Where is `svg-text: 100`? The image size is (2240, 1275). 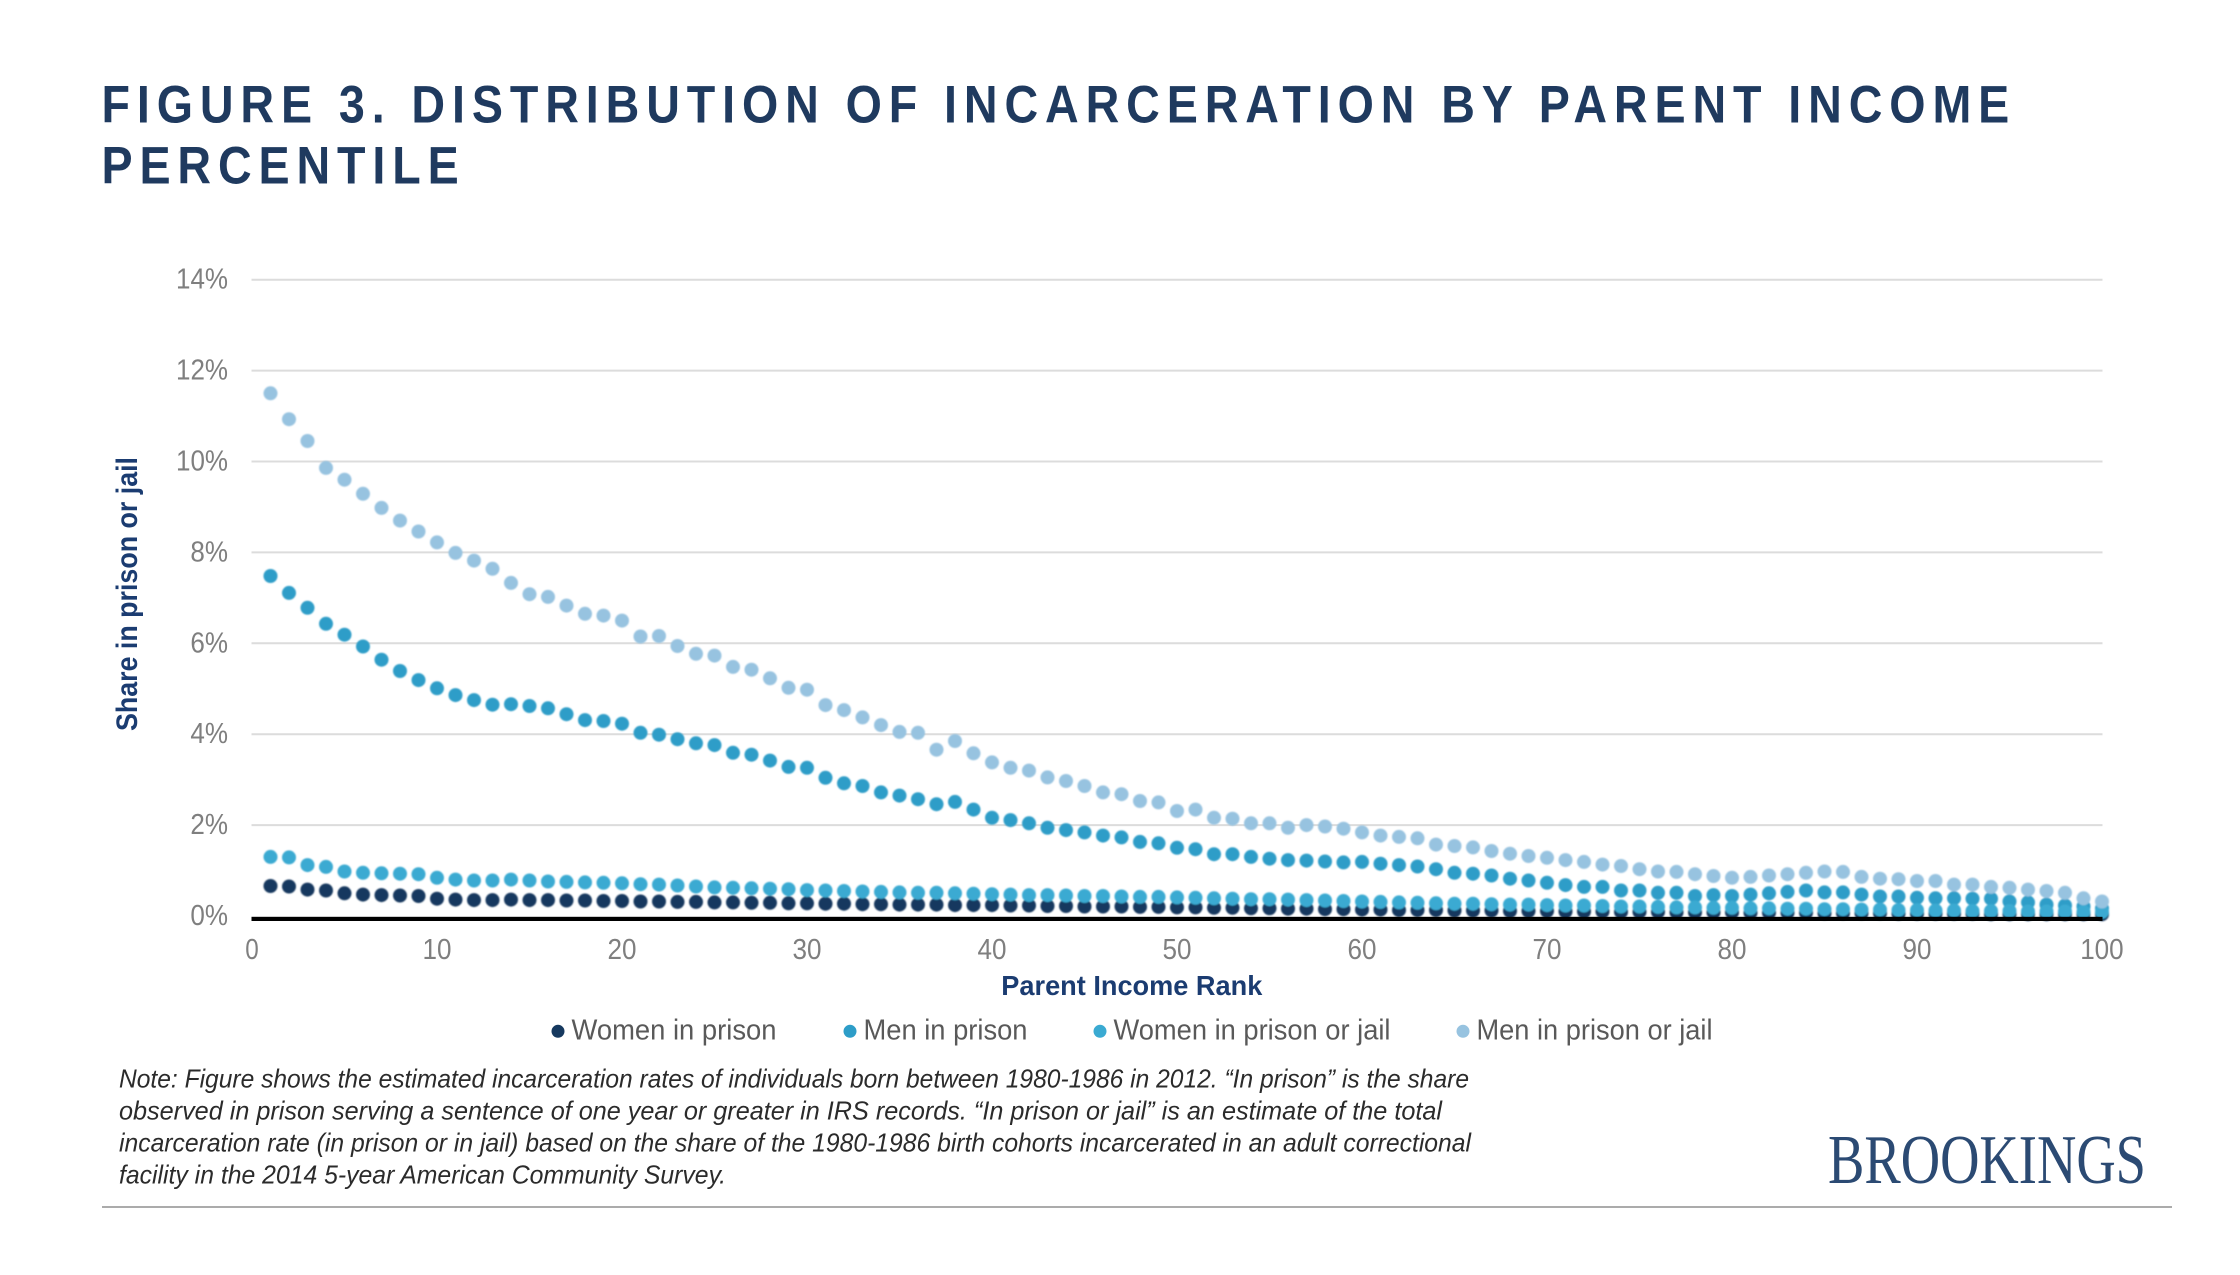 svg-text: 100 is located at coordinates (2102, 950).